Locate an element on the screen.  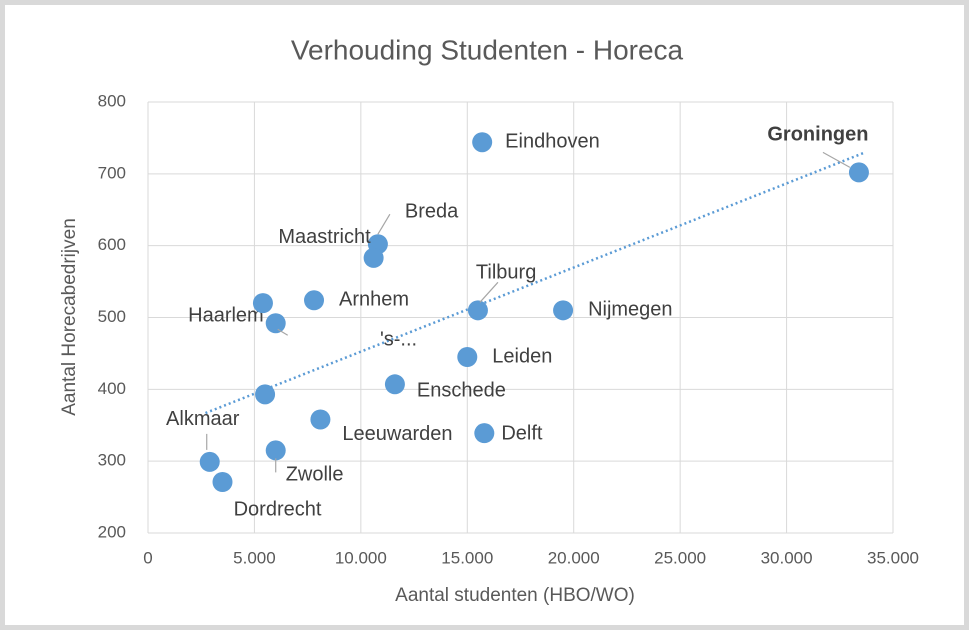
point-label: Breda is located at coordinates (432, 212).